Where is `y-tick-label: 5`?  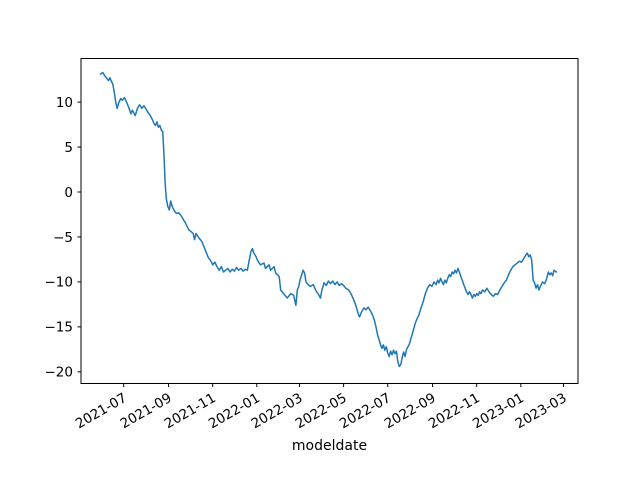
y-tick-label: 5 is located at coordinates (68, 148).